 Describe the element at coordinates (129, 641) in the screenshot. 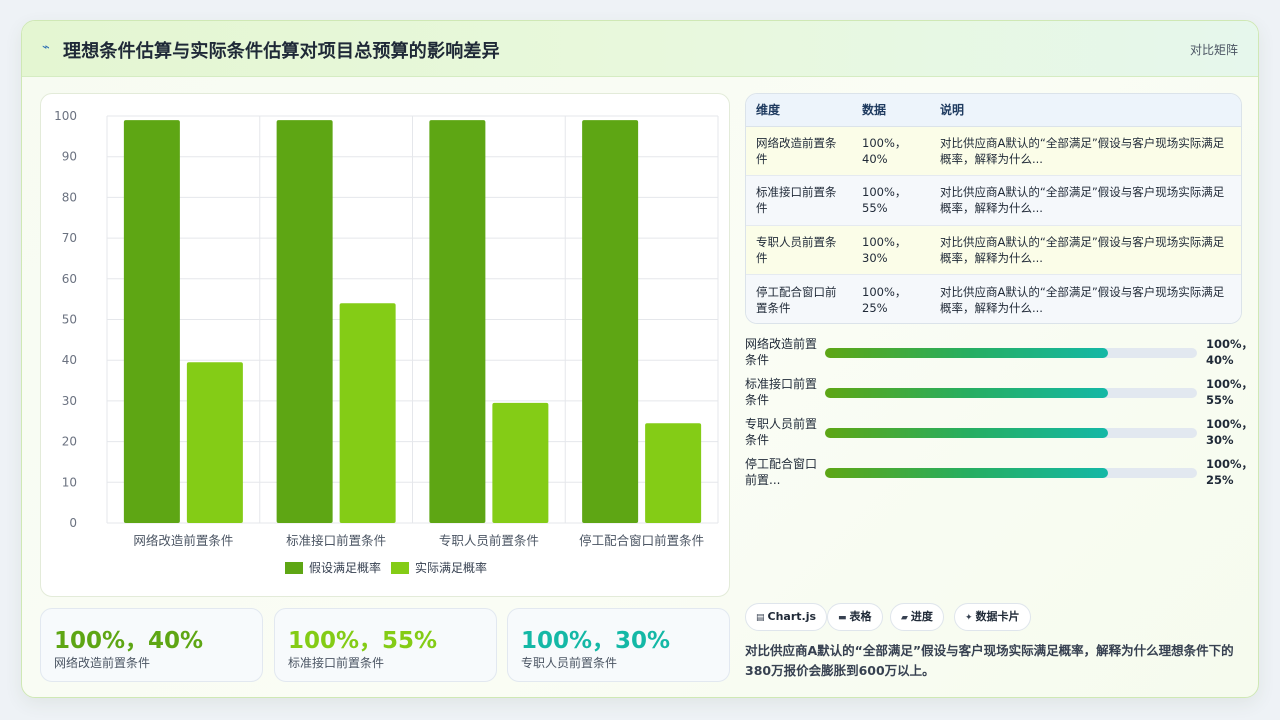

I see `stat-value: 100%，40%` at that location.